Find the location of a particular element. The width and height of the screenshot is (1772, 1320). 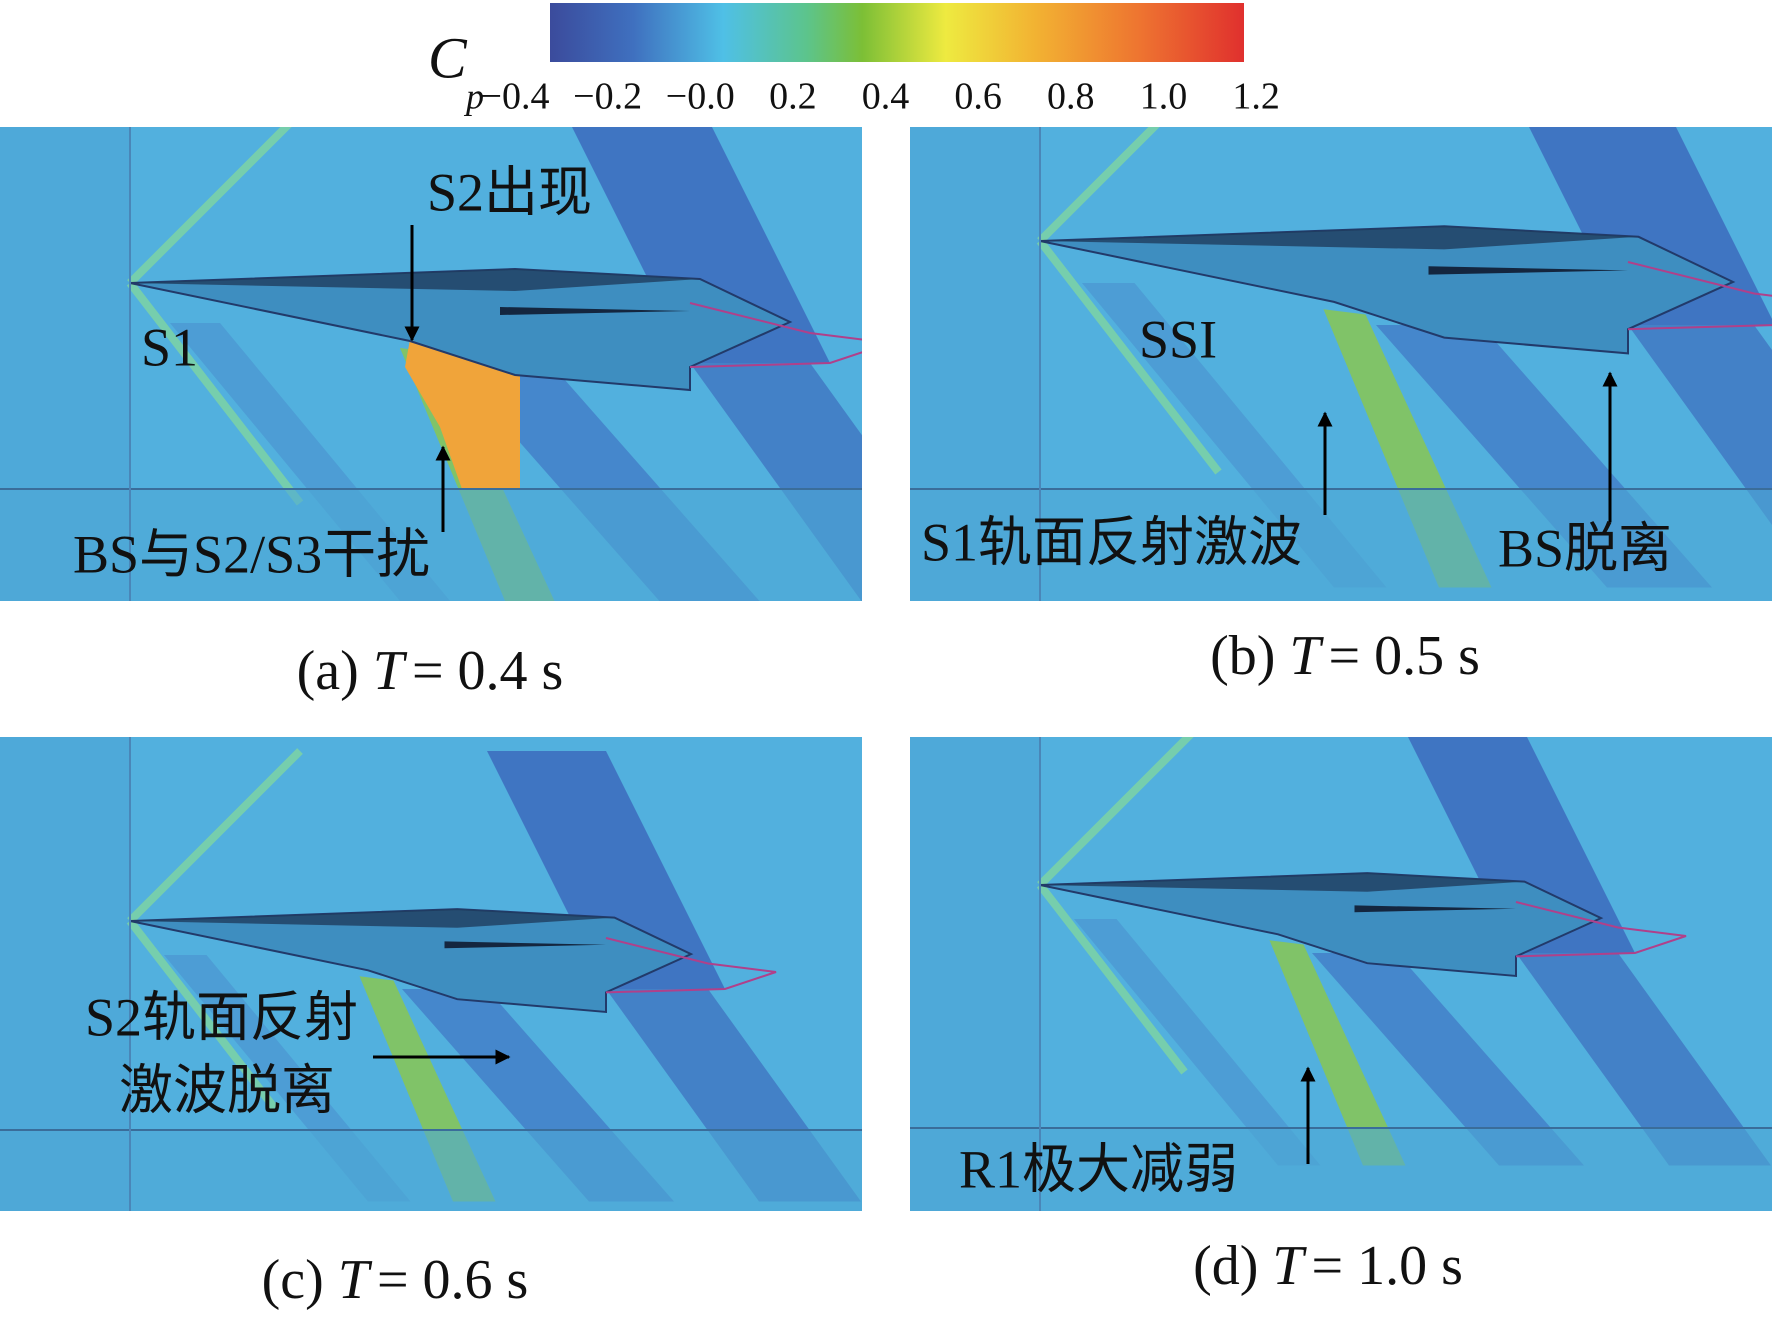

annotation: BS脱离 is located at coordinates (1585, 548).